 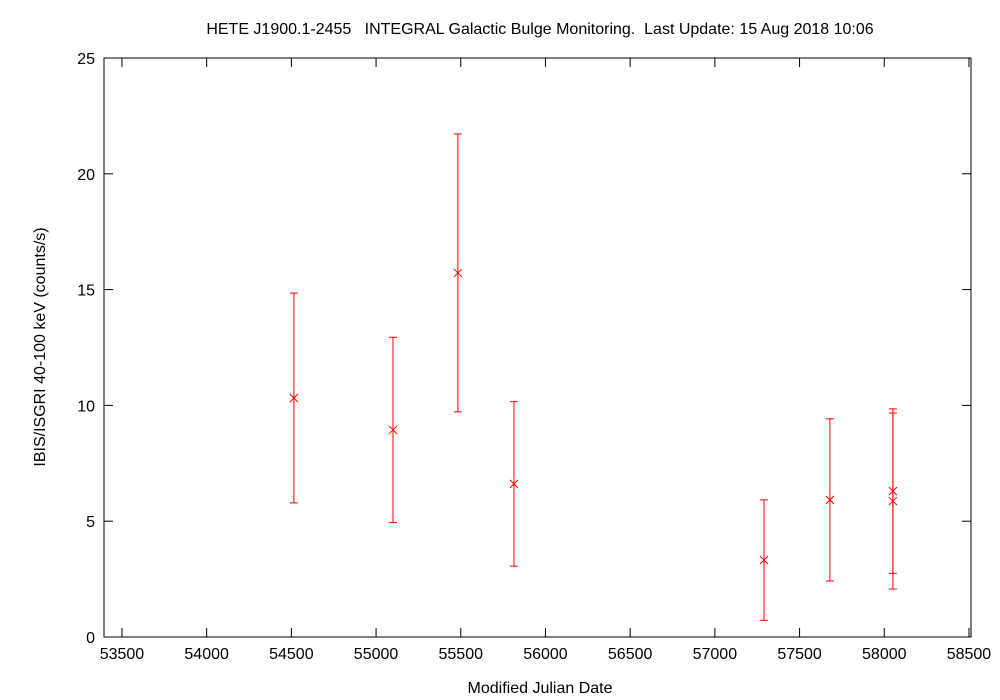 What do you see at coordinates (206, 654) in the screenshot?
I see `x-tick-label: 54000` at bounding box center [206, 654].